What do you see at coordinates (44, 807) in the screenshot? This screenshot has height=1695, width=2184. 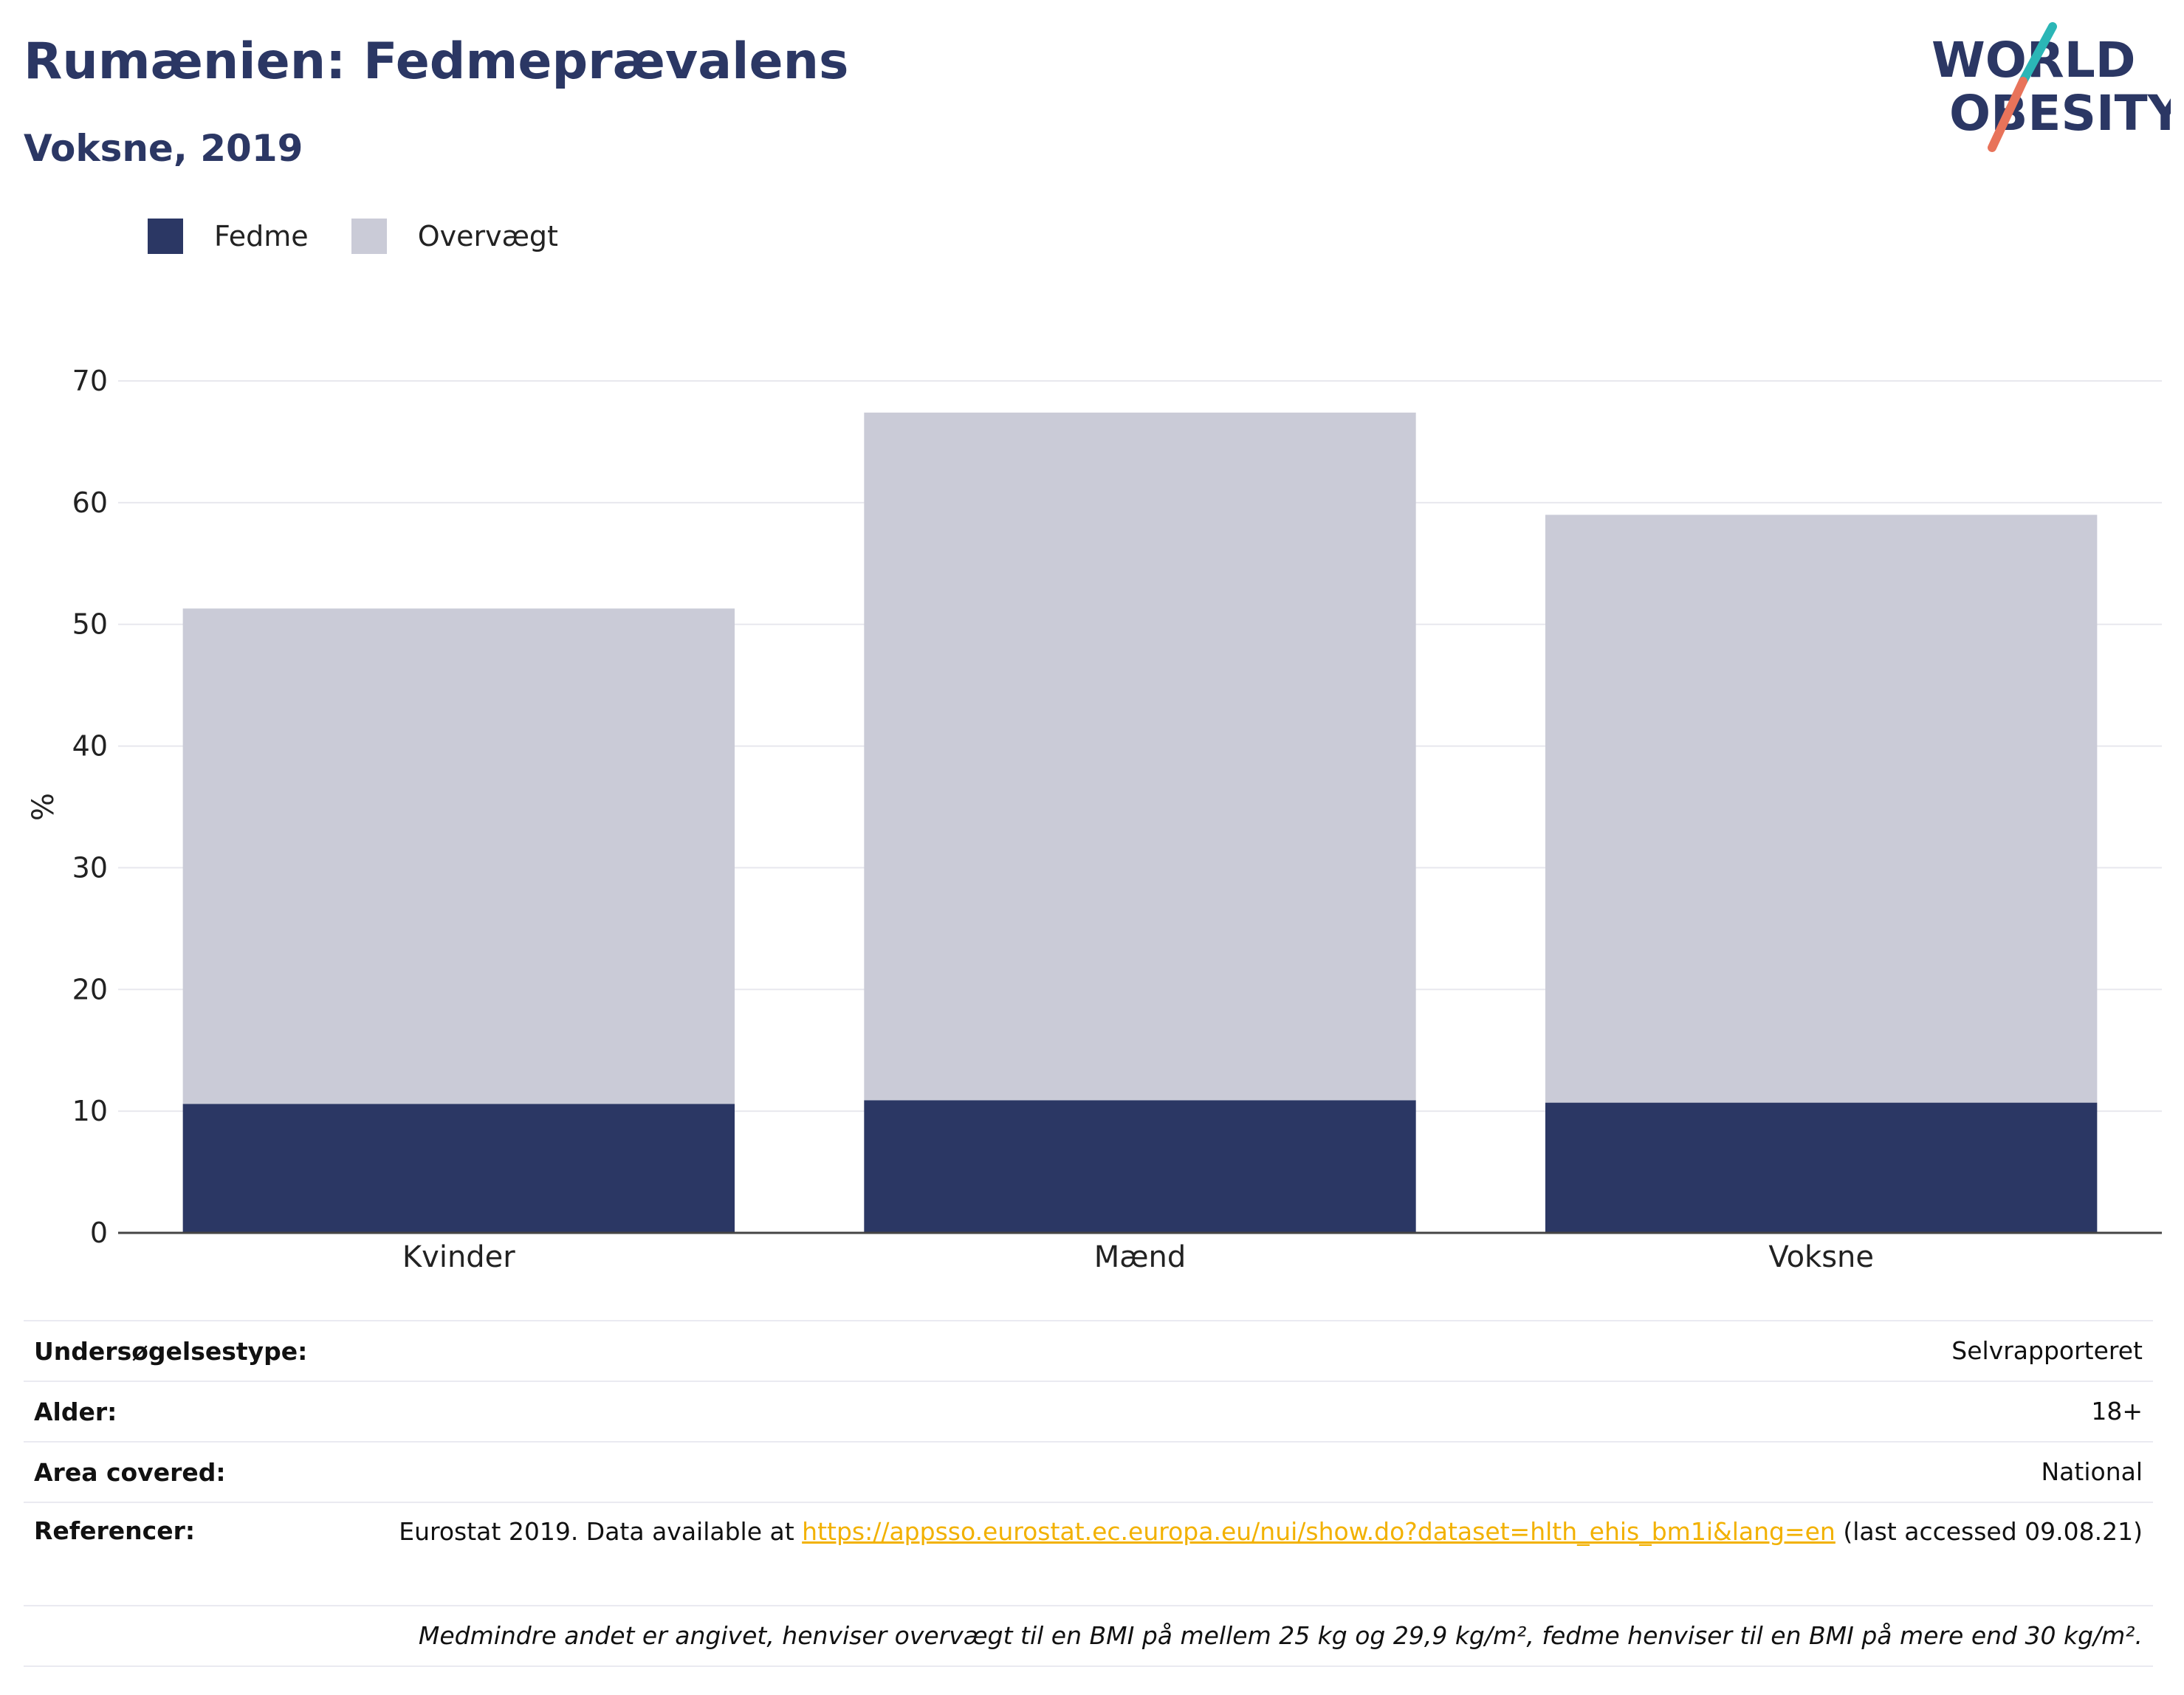 I see `y-axis-title: %` at bounding box center [44, 807].